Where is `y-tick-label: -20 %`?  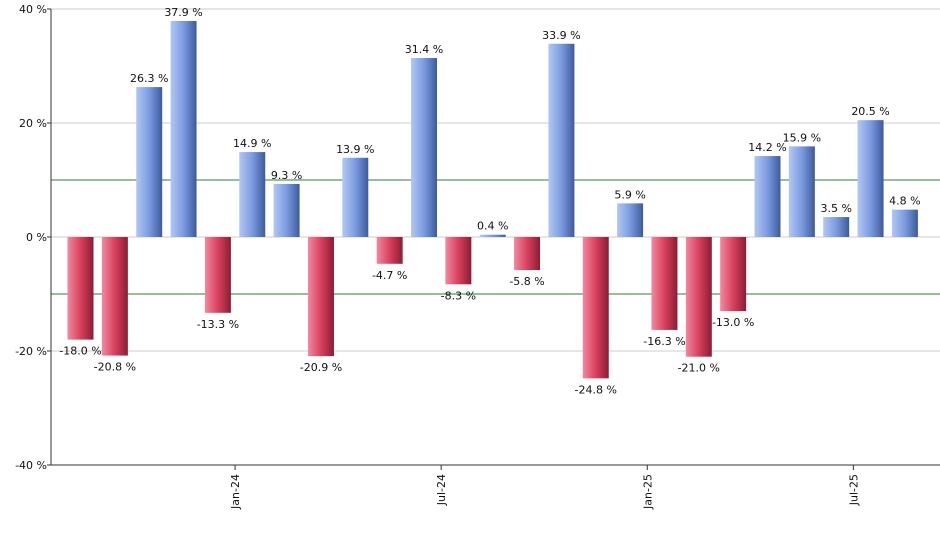
y-tick-label: -20 % is located at coordinates (31, 351).